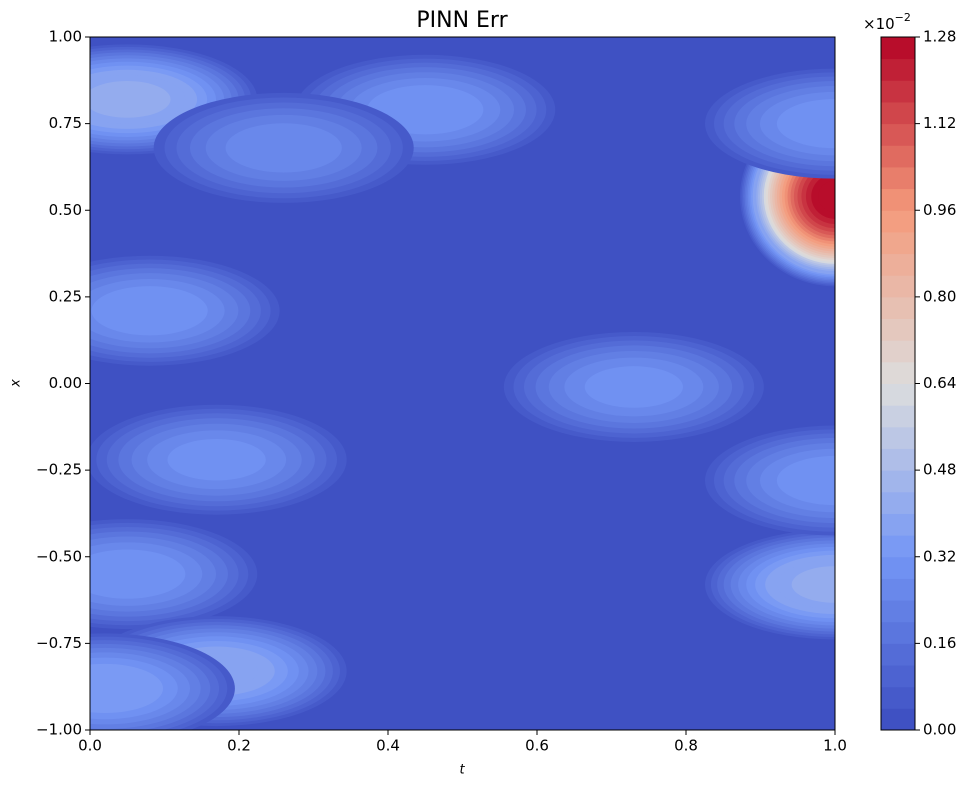 This screenshot has height=787, width=972. I want to click on colorbar-tick-label: 0.32, so click(939, 556).